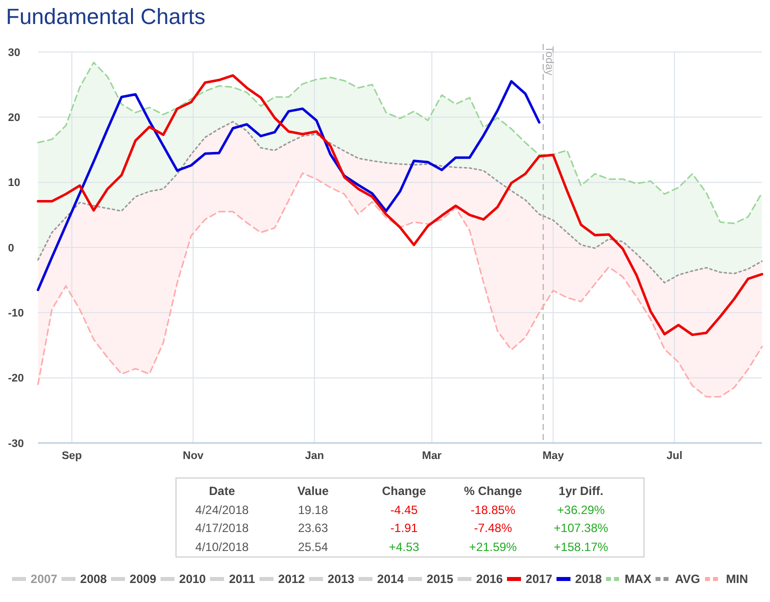 The height and width of the screenshot is (602, 770). What do you see at coordinates (404, 510) in the screenshot?
I see `text: -4.45` at bounding box center [404, 510].